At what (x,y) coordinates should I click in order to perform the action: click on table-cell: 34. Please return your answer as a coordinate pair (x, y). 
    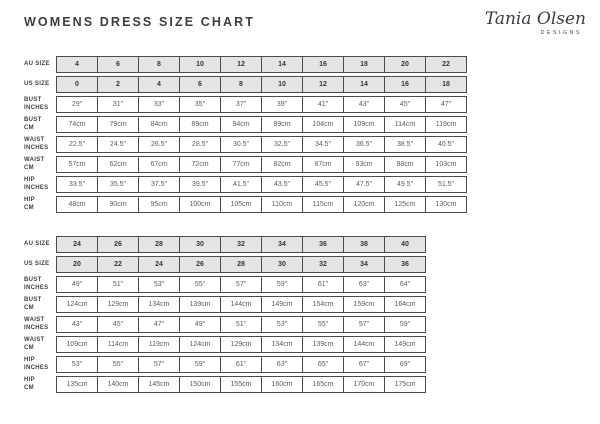
    Looking at the image, I should click on (282, 244).